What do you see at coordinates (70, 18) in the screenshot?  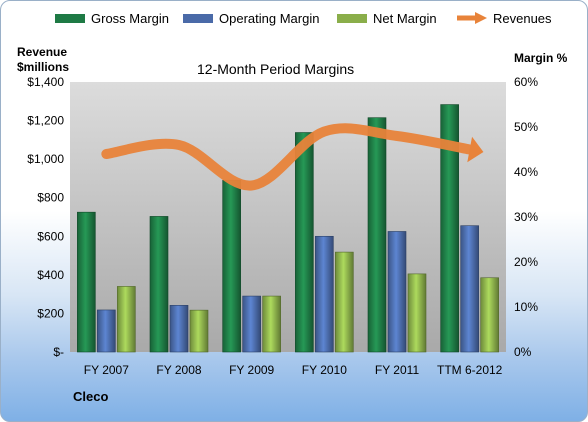 I see `legend-swatch-gross-margin` at bounding box center [70, 18].